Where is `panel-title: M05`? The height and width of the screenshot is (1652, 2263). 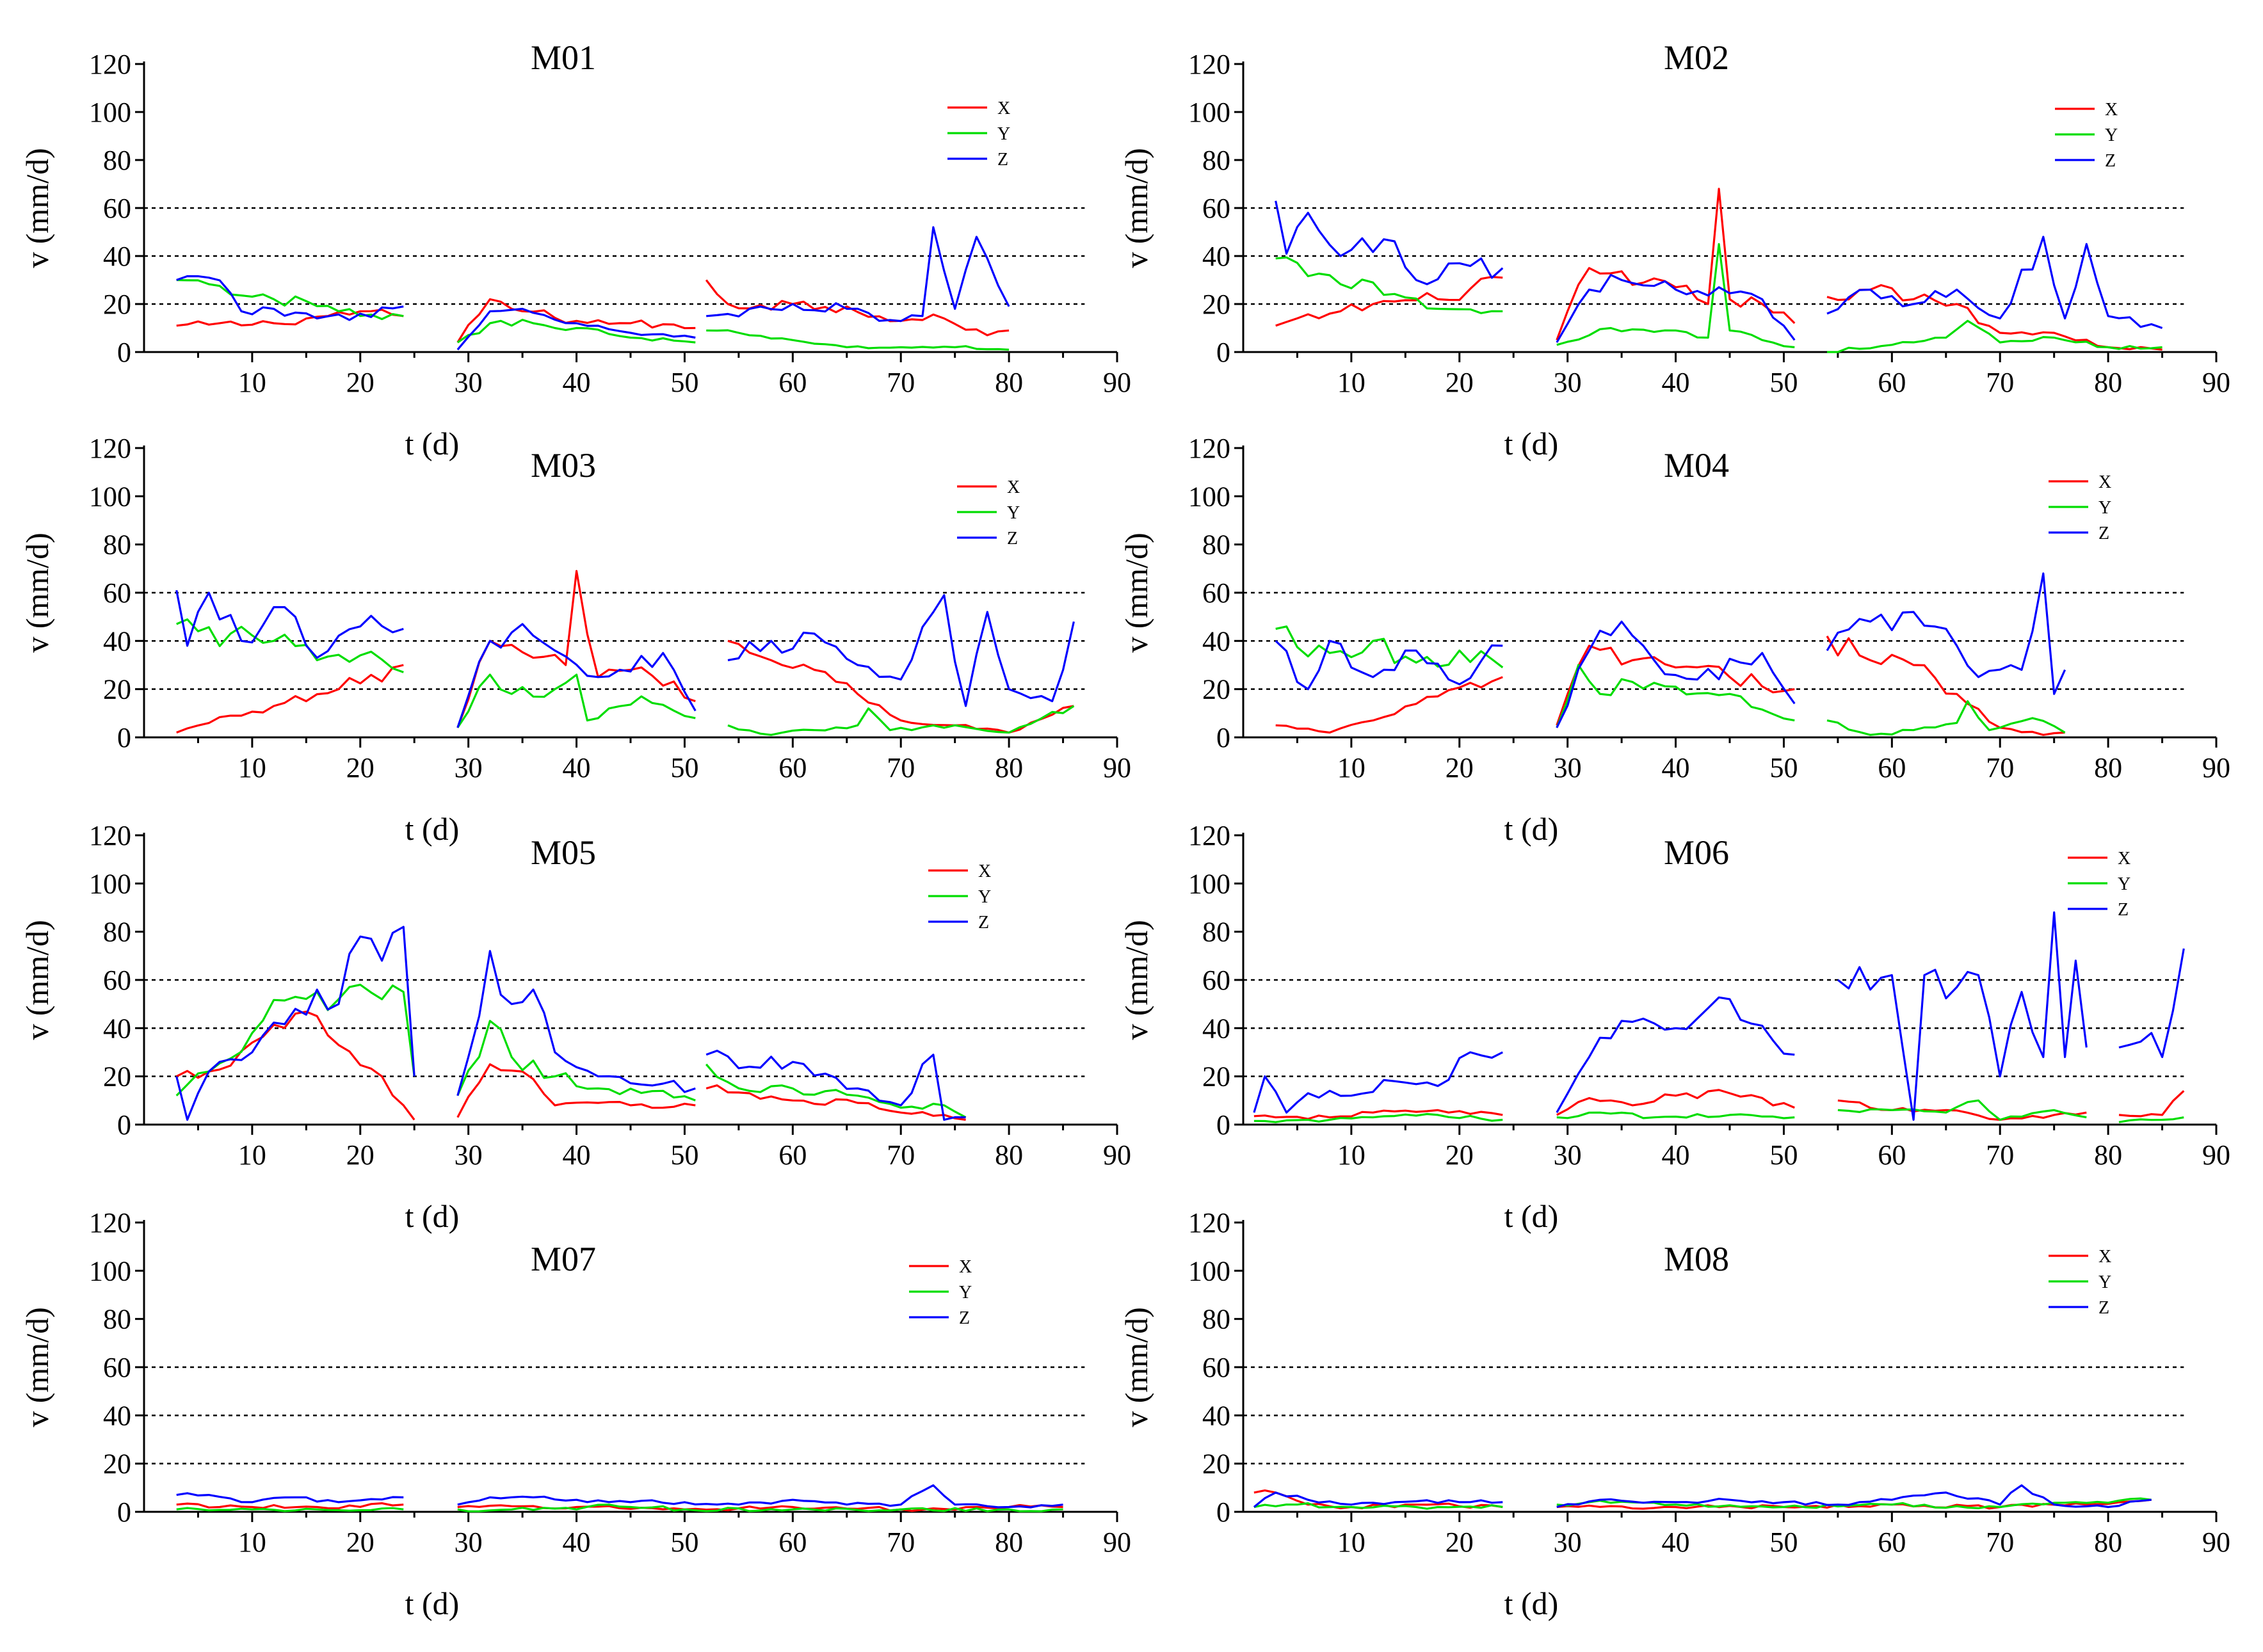
panel-title: M05 is located at coordinates (563, 852).